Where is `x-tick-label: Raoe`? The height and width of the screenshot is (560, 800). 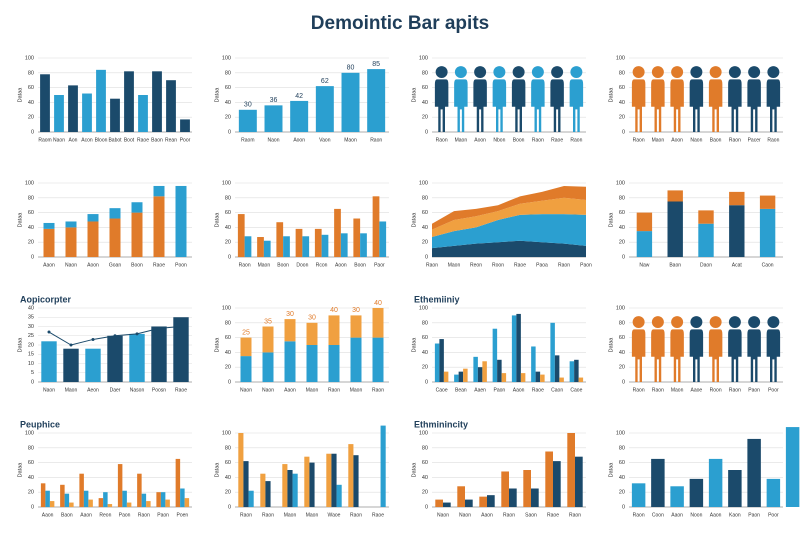 x-tick-label: Raoe is located at coordinates (520, 265).